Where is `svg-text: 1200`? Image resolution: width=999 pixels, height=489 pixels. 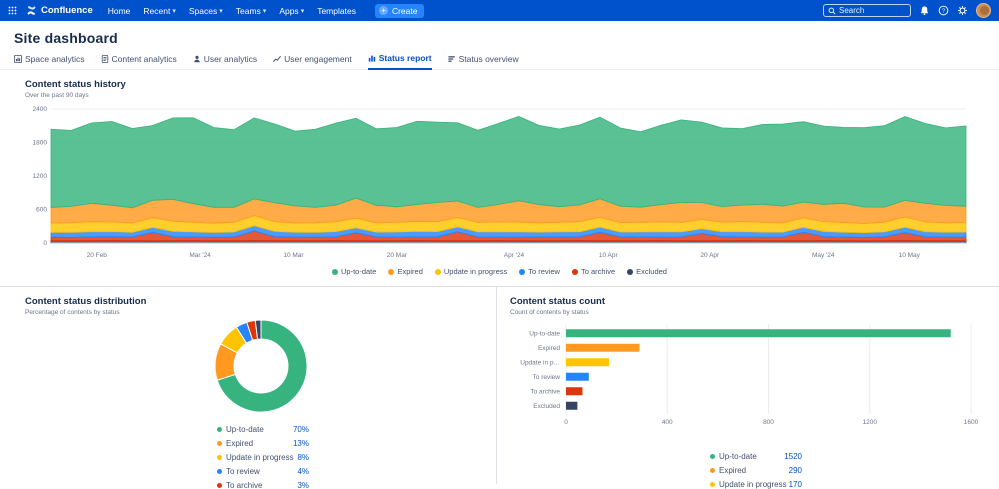 svg-text: 1200 is located at coordinates (40, 176).